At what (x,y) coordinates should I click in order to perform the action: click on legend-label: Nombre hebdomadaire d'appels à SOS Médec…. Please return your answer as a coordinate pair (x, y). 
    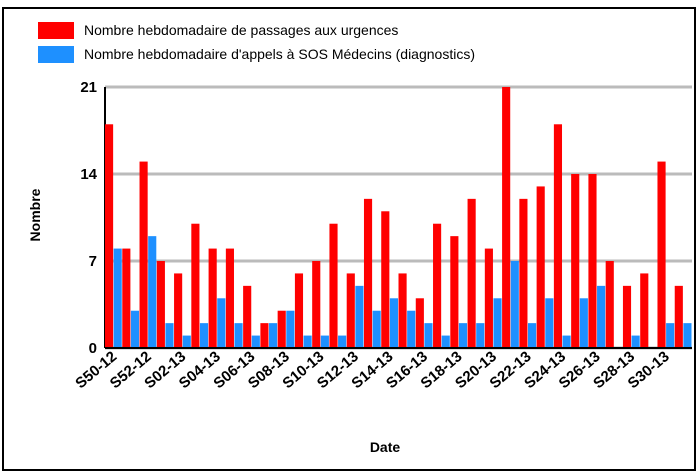
    Looking at the image, I should click on (279, 54).